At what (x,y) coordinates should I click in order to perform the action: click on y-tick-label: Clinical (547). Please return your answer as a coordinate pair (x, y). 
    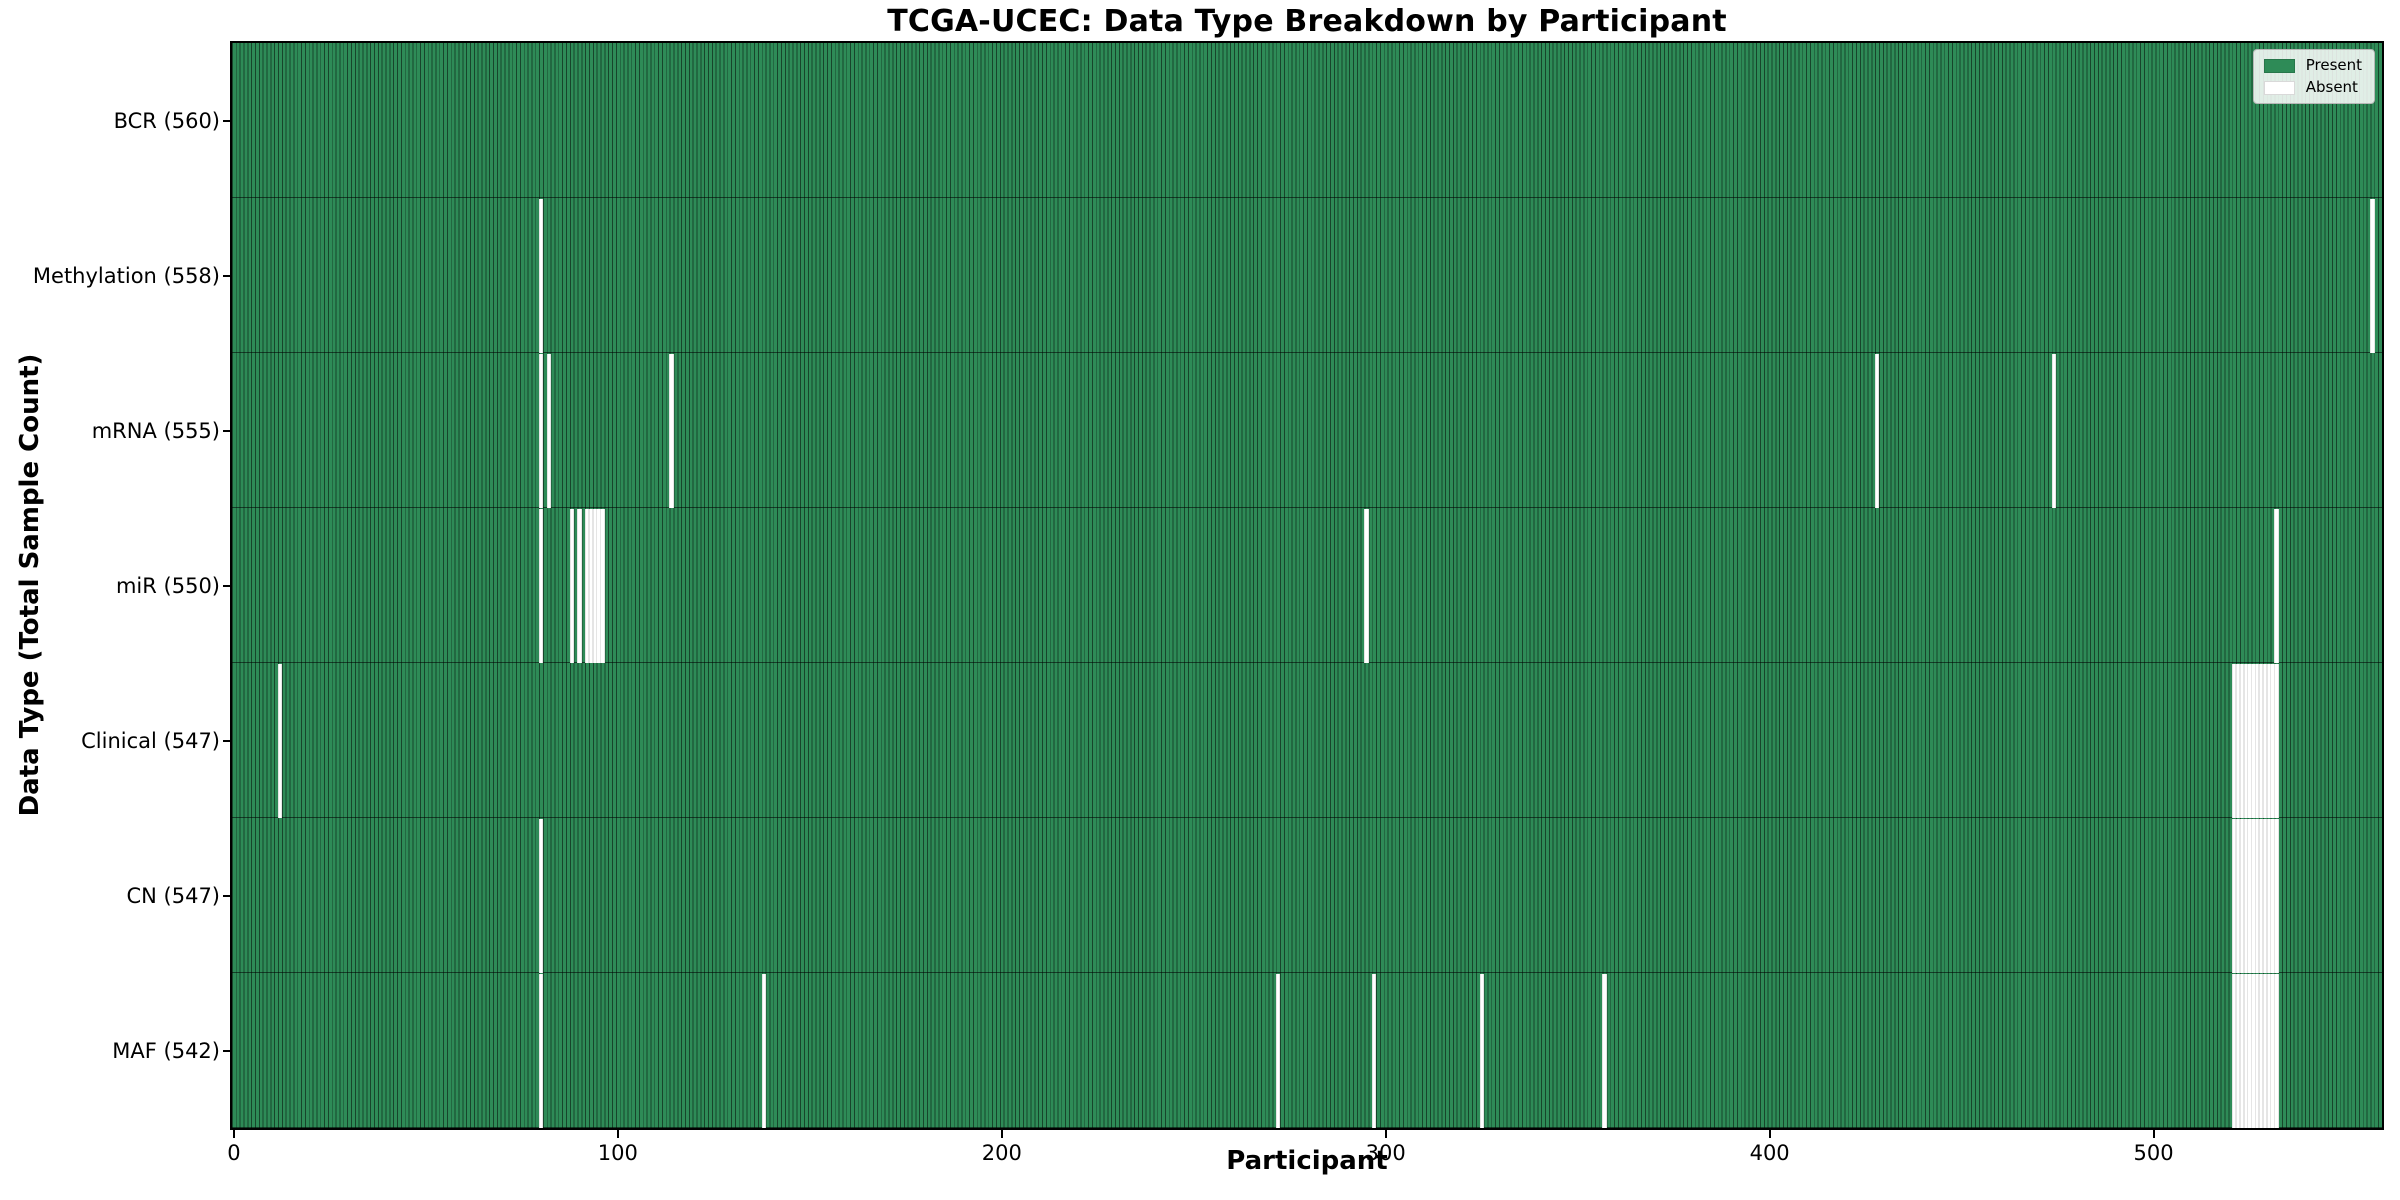
    Looking at the image, I should click on (150, 740).